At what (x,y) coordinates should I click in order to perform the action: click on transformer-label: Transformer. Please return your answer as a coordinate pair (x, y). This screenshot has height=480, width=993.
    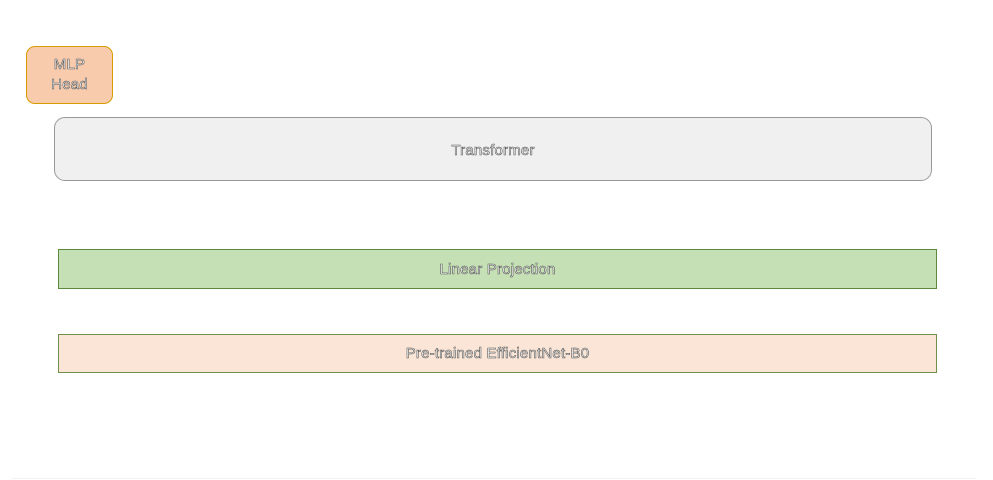
    Looking at the image, I should click on (493, 150).